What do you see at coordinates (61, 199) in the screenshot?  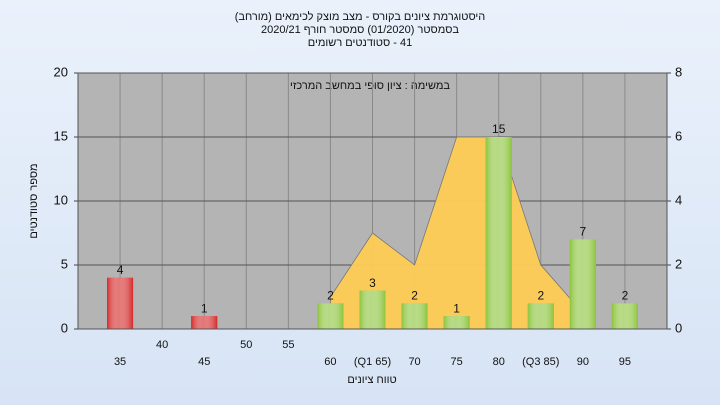 I see `y-tick-label: 10` at bounding box center [61, 199].